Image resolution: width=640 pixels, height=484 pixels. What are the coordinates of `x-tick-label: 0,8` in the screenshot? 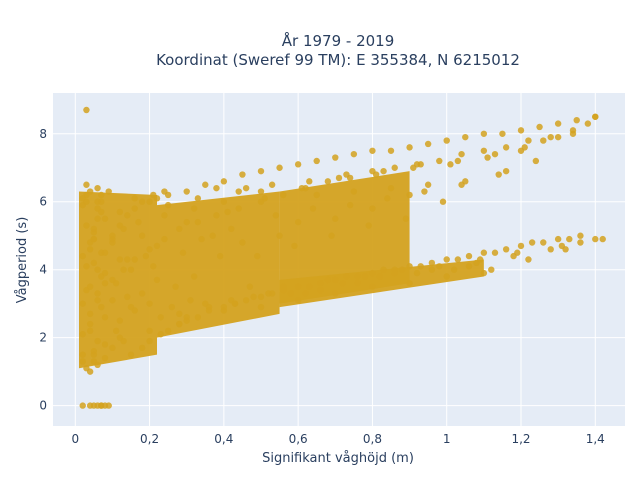 It's located at (372, 439).